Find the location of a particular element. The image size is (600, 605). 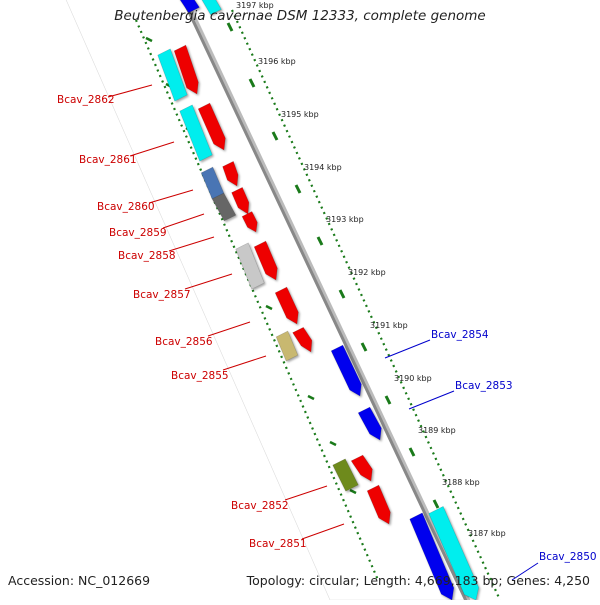

gene-block-khaki is located at coordinates (287, 346).